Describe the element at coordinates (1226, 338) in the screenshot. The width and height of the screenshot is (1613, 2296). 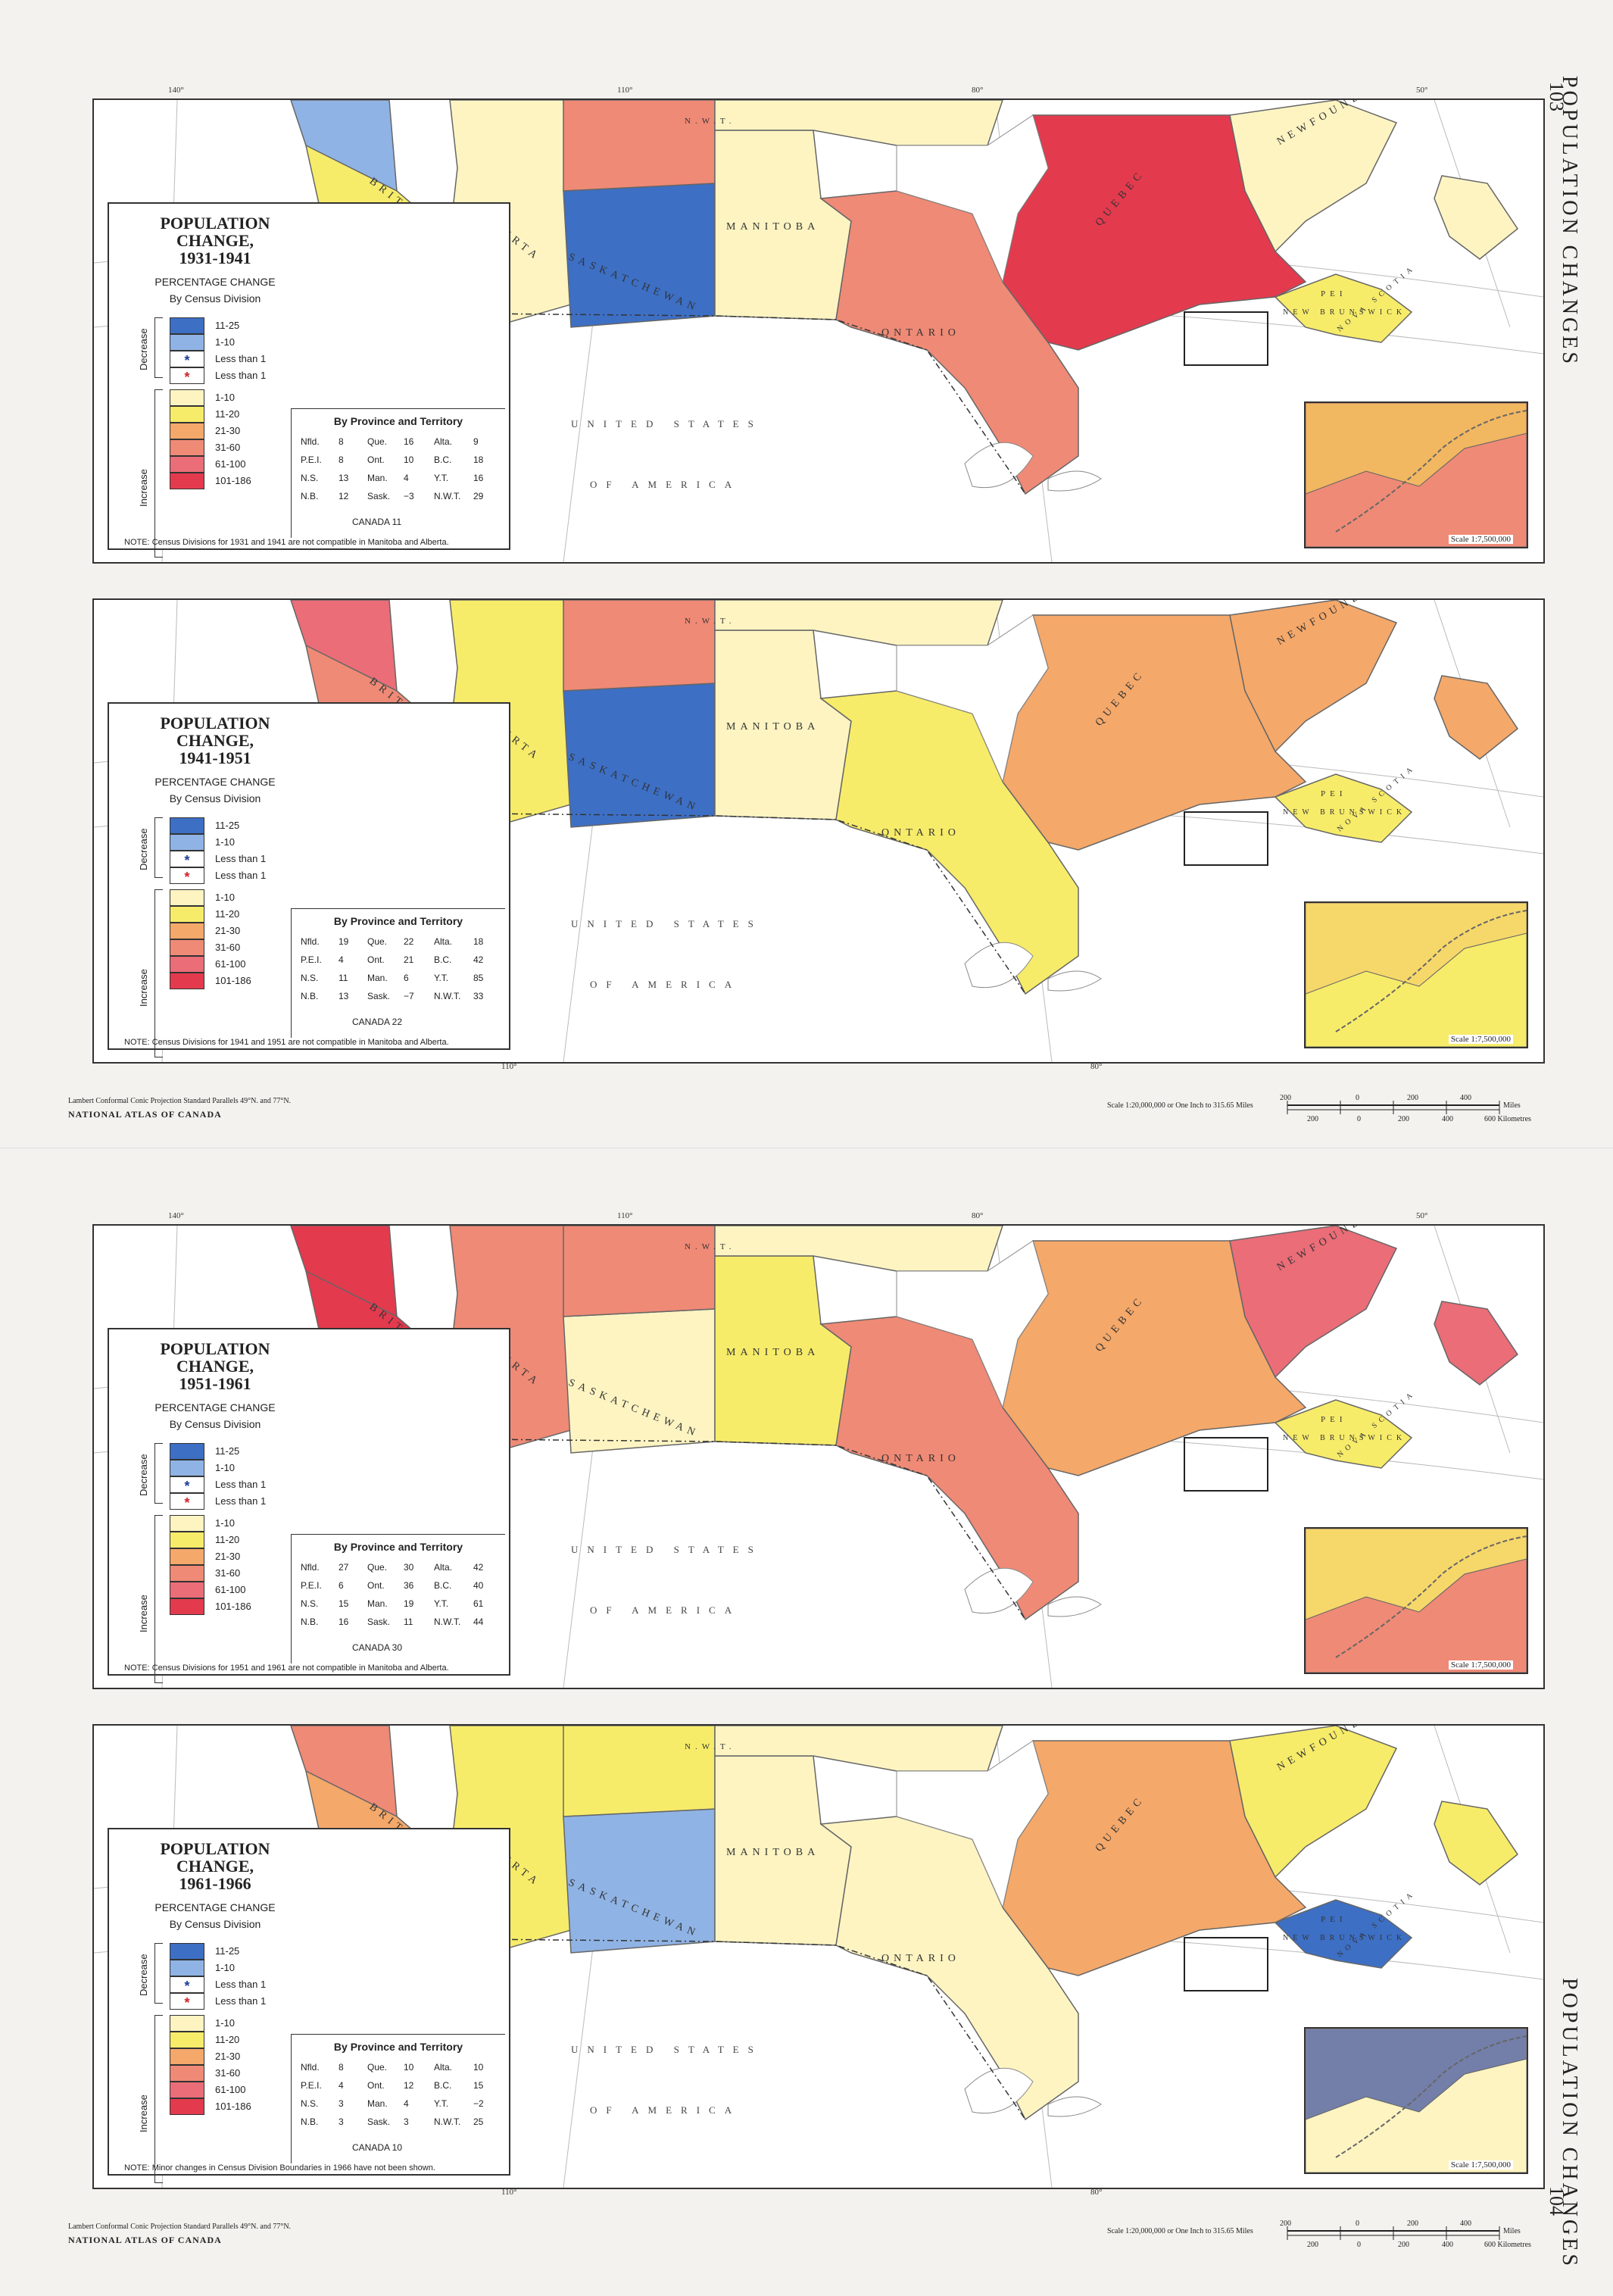
I see `inset-locator` at that location.